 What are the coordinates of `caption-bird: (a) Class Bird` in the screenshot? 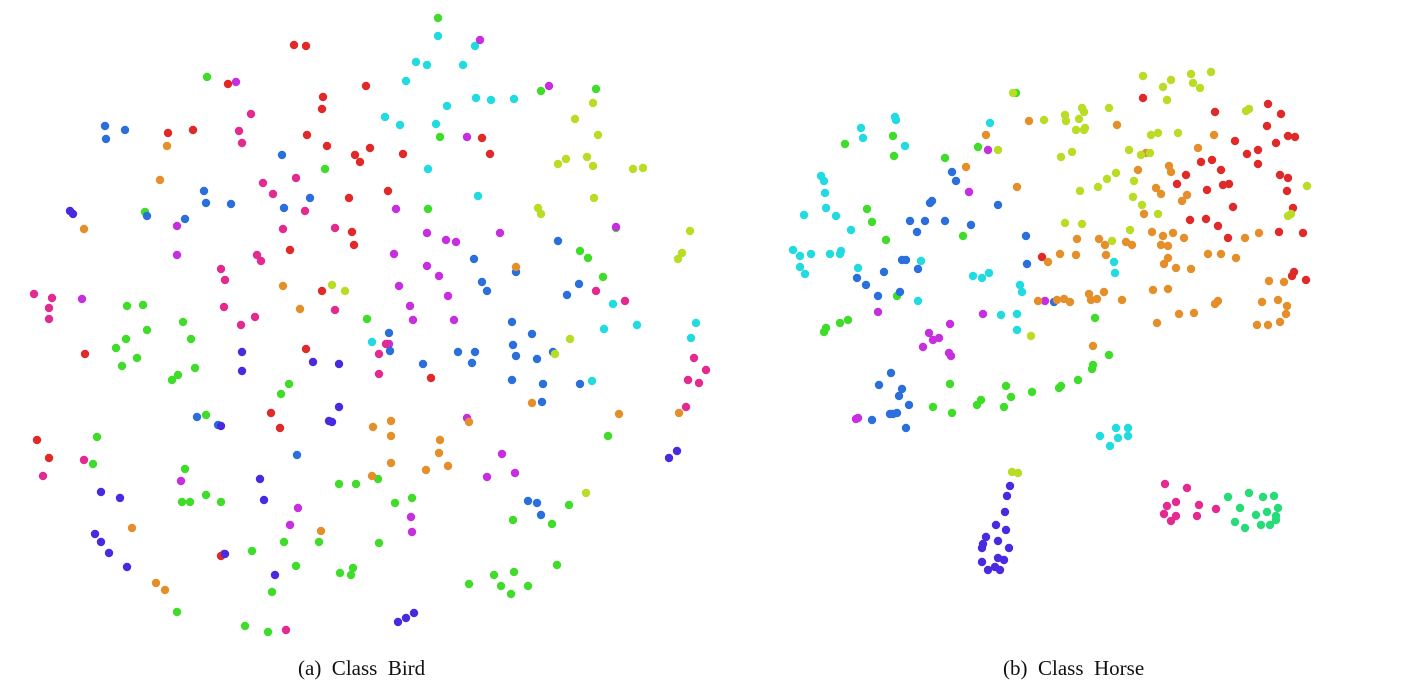 It's located at (362, 668).